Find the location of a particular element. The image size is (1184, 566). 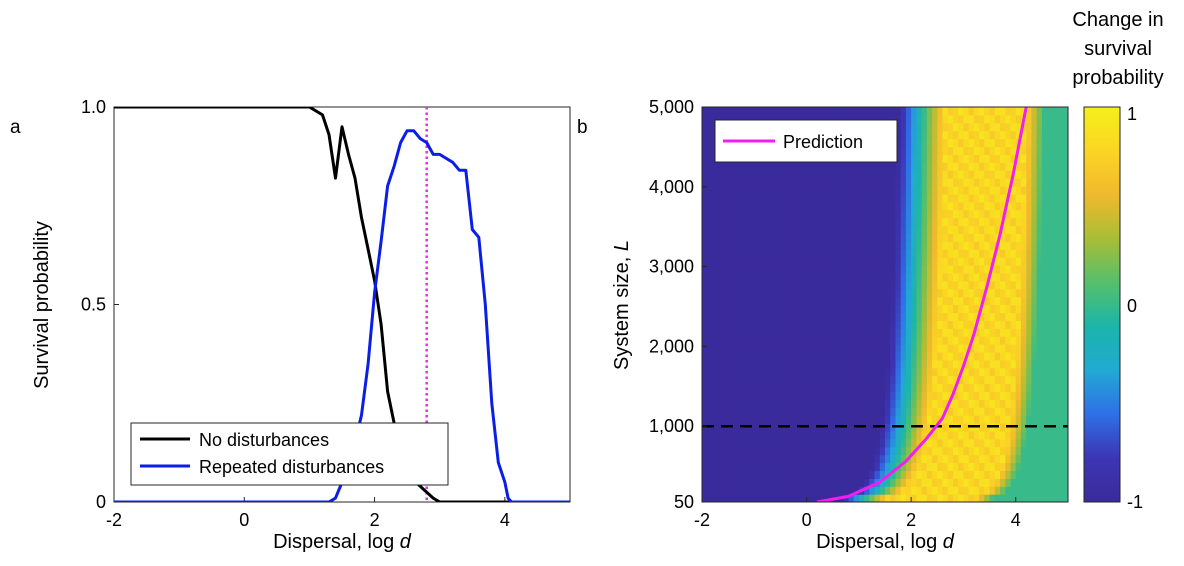

panel-b-y-axis-title: System size, L is located at coordinates (622, 305).